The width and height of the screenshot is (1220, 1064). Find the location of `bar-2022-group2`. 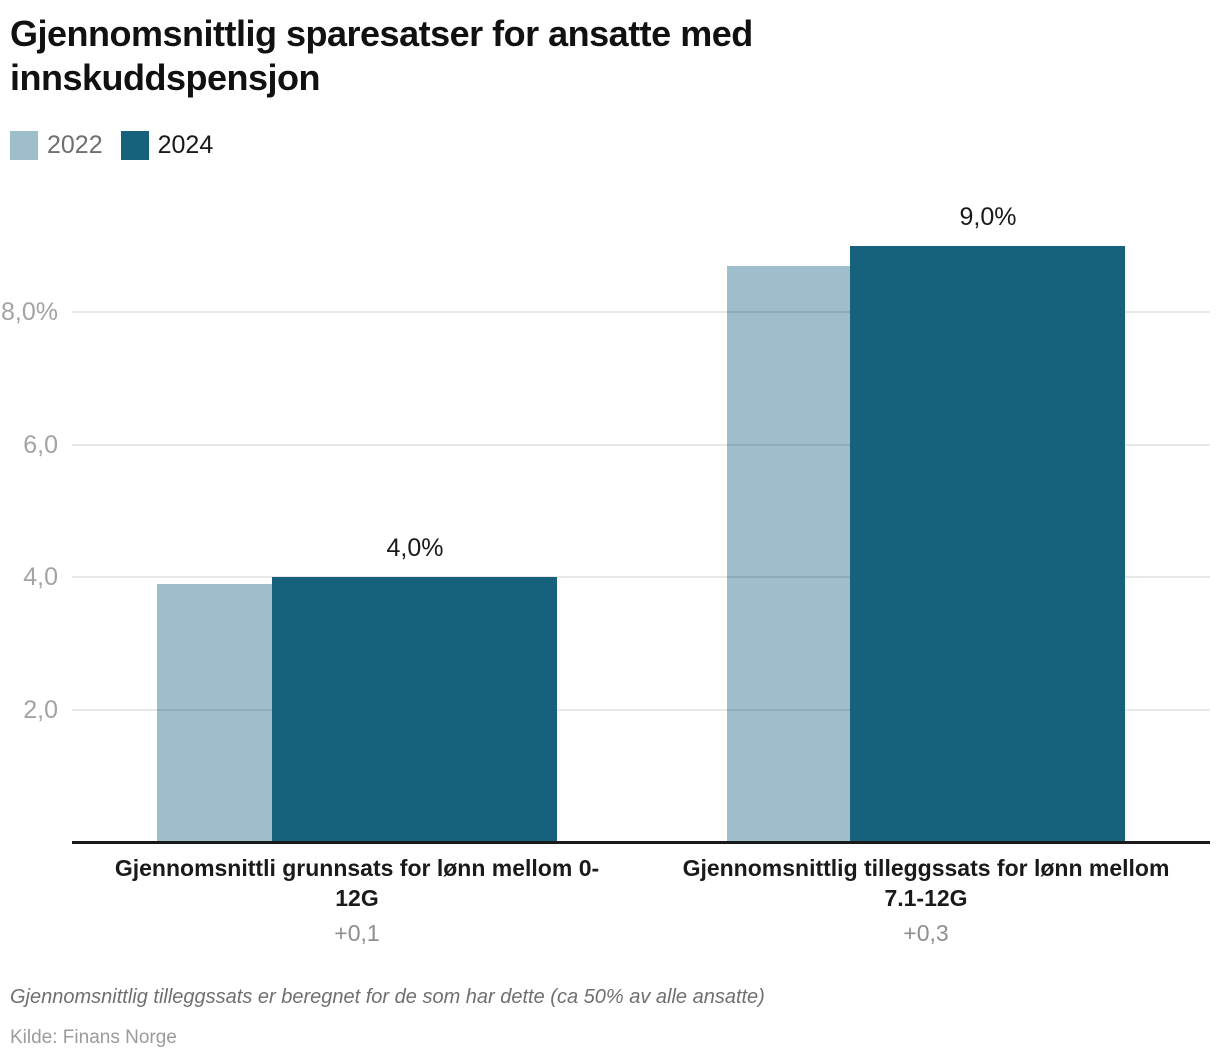

bar-2022-group2 is located at coordinates (788, 554).